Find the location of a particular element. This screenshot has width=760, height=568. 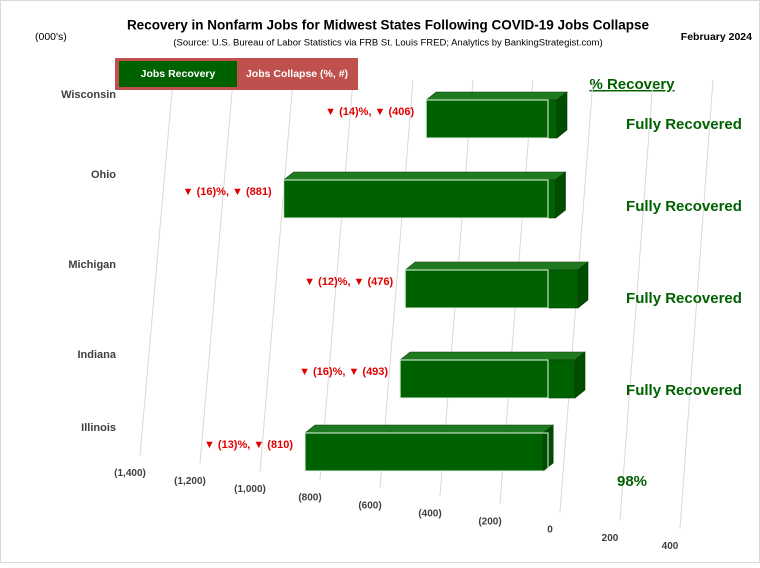

x-tick-label: (800) is located at coordinates (309, 497).